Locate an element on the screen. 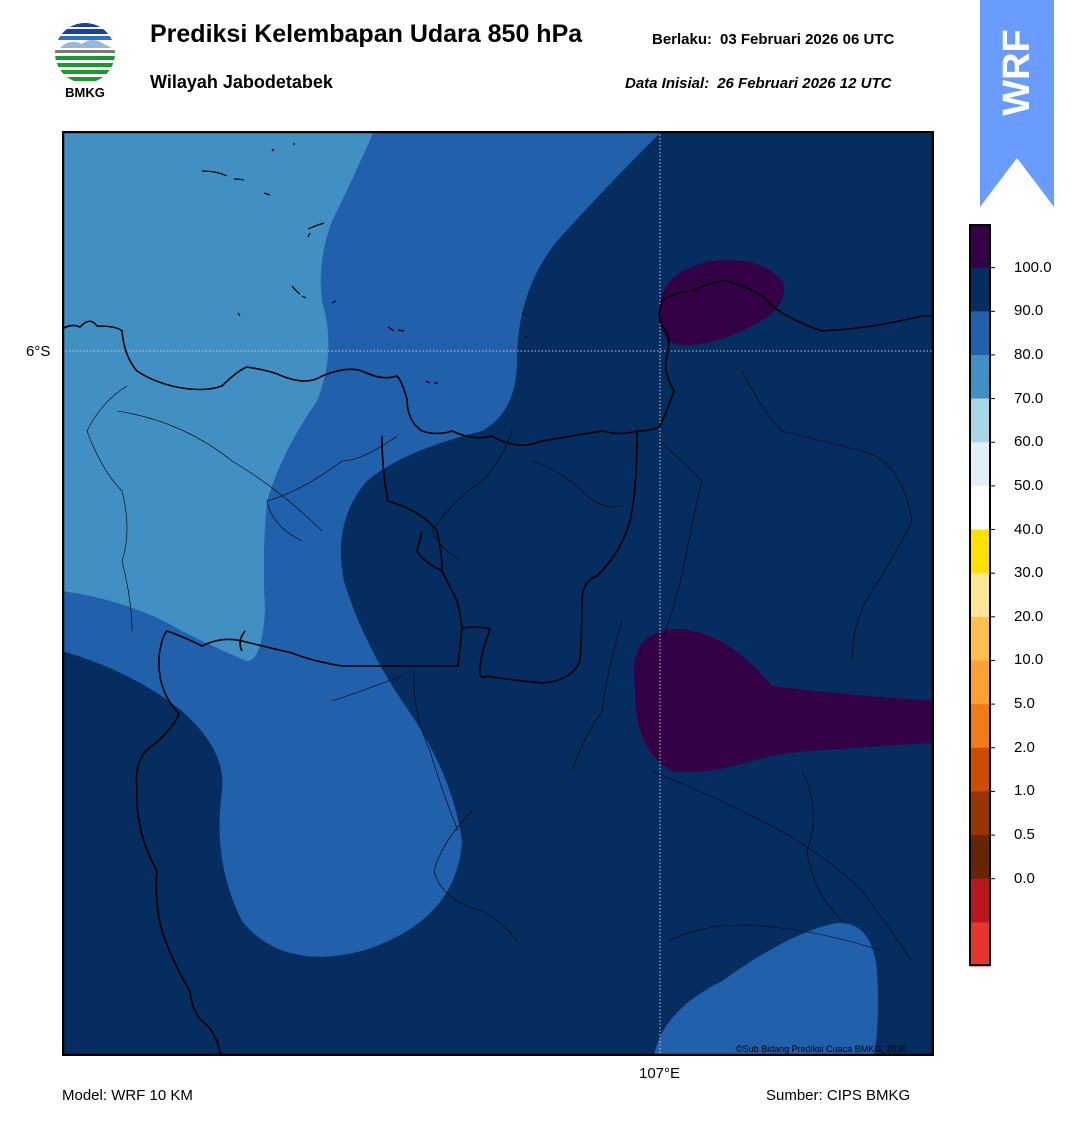 This screenshot has height=1128, width=1081. colorbar-label: 50.0 is located at coordinates (1029, 485).